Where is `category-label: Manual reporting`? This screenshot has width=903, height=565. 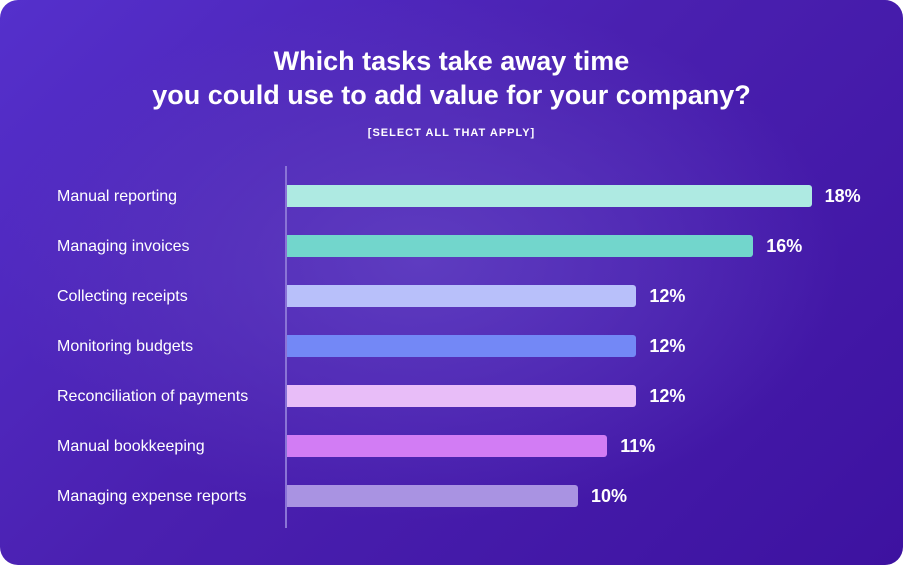 category-label: Manual reporting is located at coordinates (117, 196).